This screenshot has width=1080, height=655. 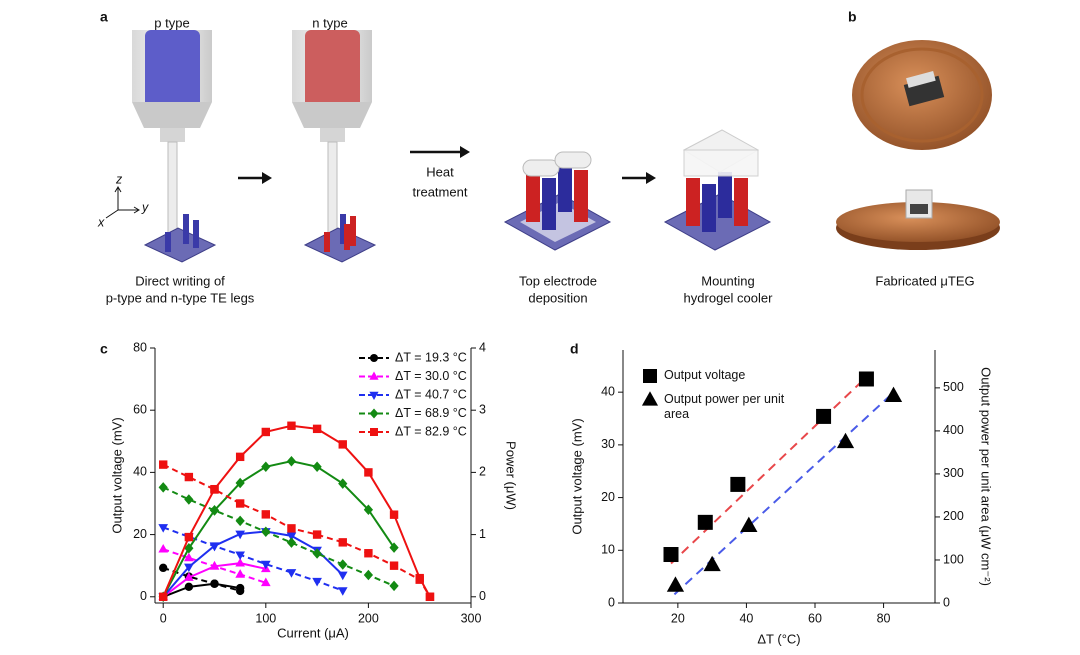 What do you see at coordinates (953, 516) in the screenshot?
I see `y2-tick-label: 200` at bounding box center [953, 516].